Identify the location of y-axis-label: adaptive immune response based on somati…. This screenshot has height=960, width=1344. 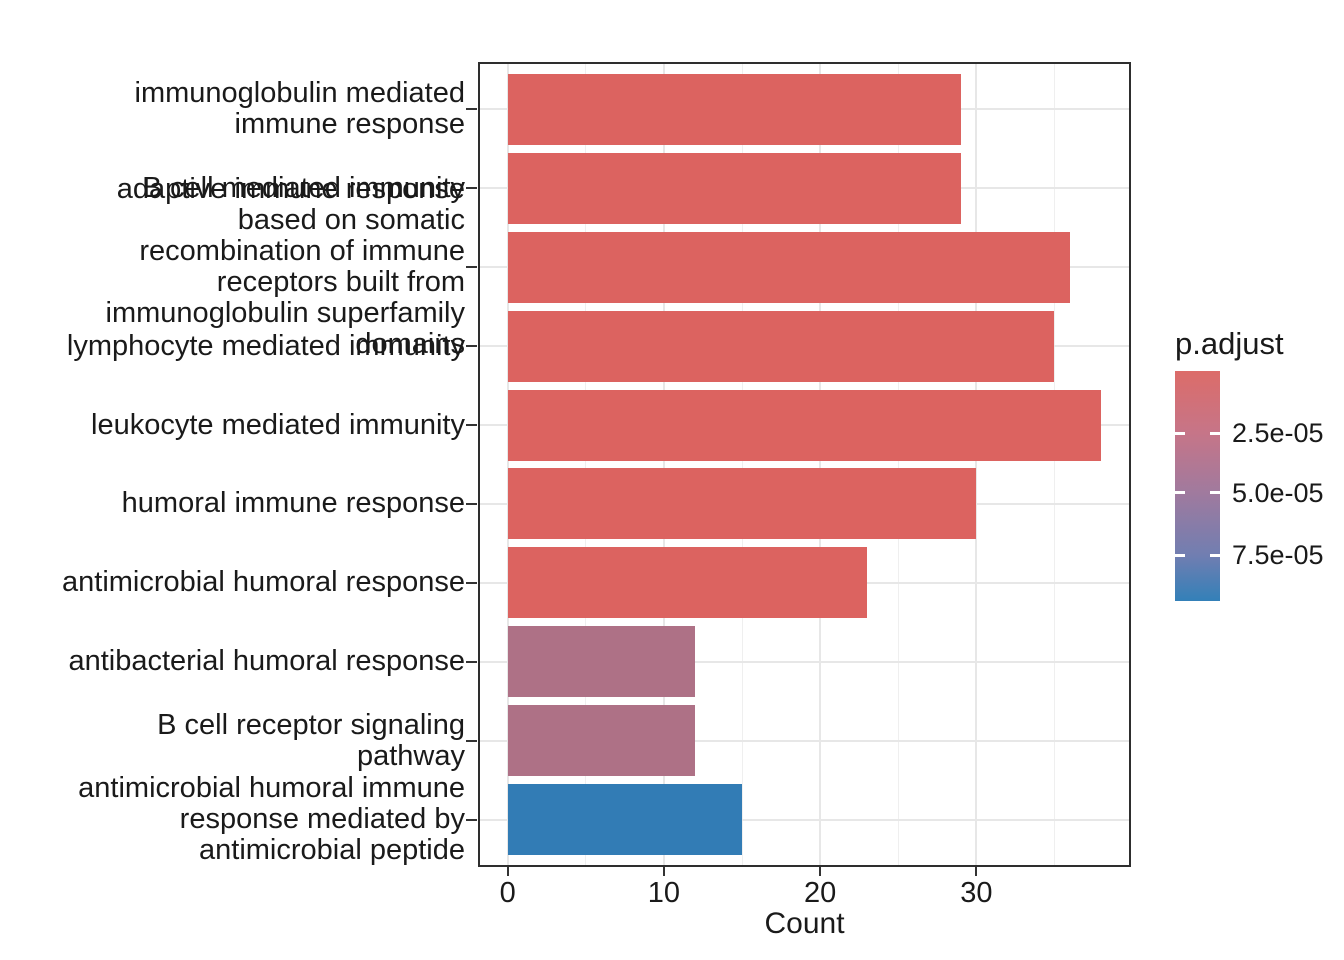
(285, 267).